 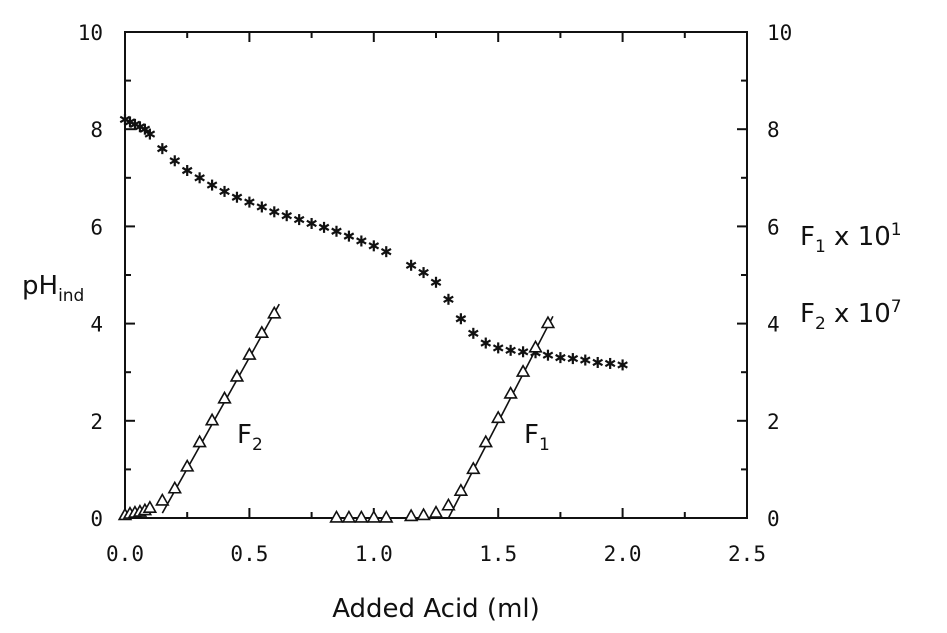 What do you see at coordinates (623, 554) in the screenshot?
I see `x-tick-label: 2.0` at bounding box center [623, 554].